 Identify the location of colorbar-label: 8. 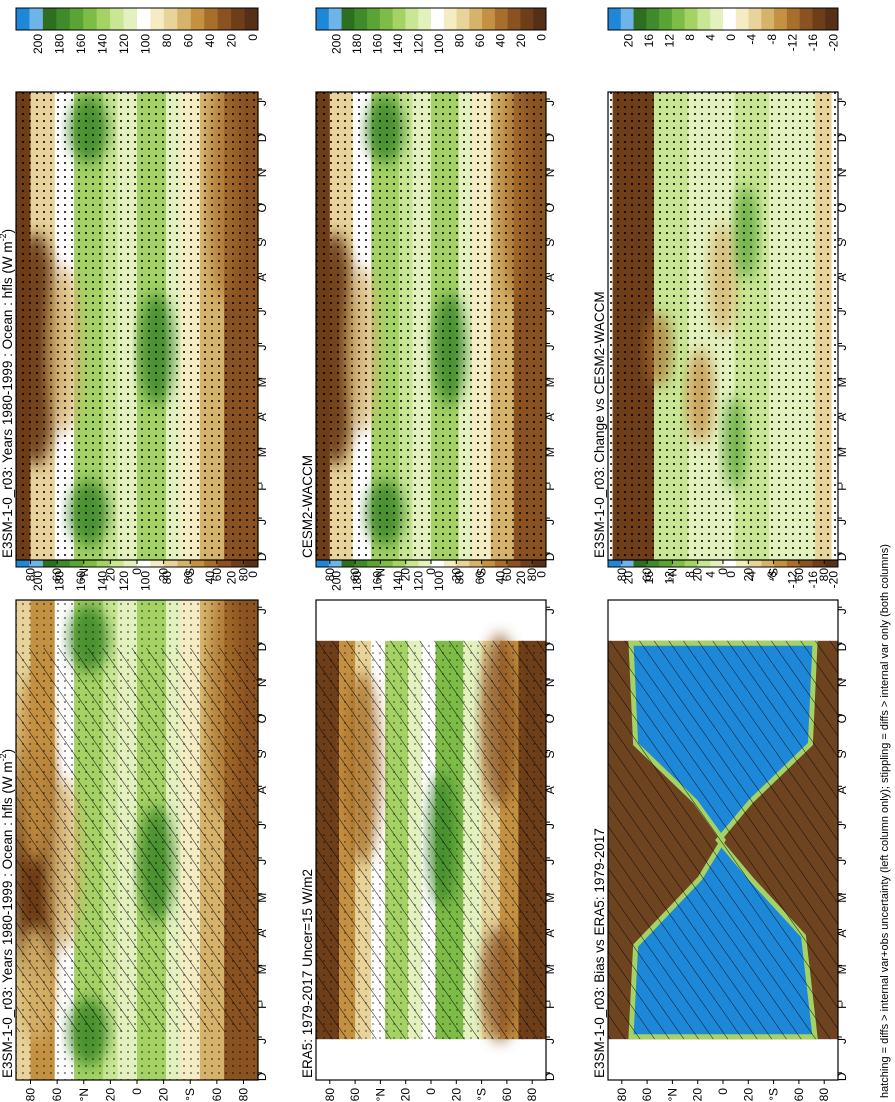
(690, 37).